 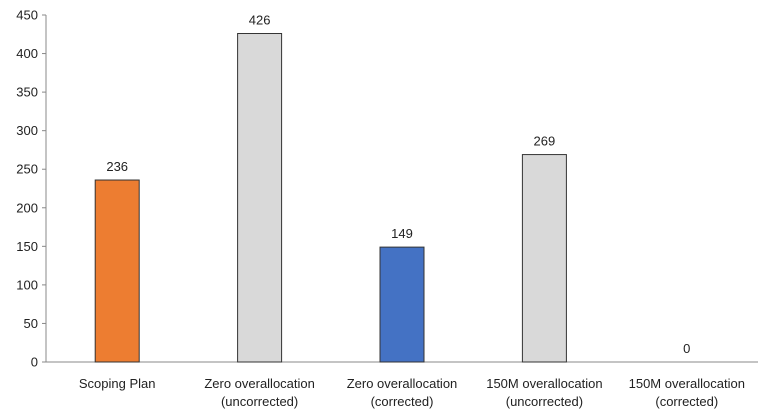 I want to click on y-tick-label: 350, so click(x=27, y=92).